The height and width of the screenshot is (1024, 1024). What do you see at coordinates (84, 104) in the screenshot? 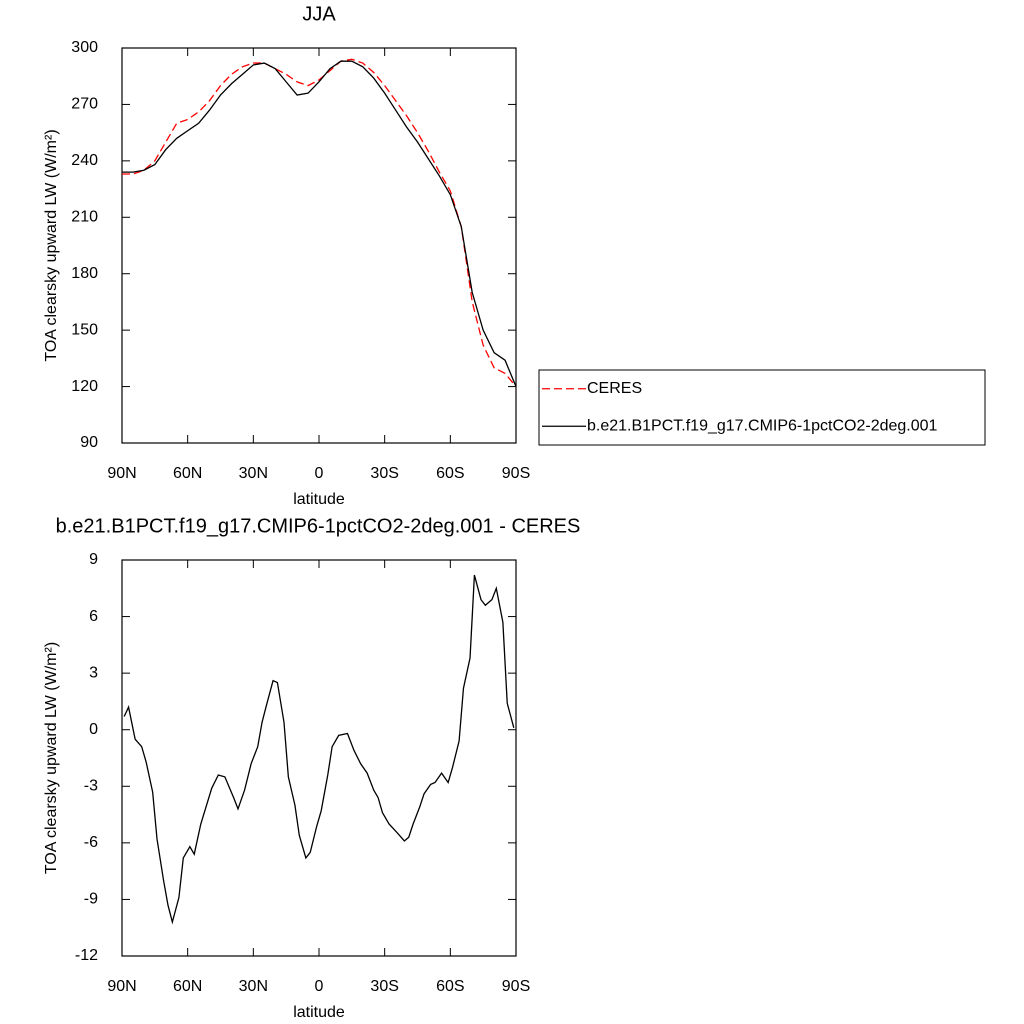
I see `y-tick-label: 270` at bounding box center [84, 104].